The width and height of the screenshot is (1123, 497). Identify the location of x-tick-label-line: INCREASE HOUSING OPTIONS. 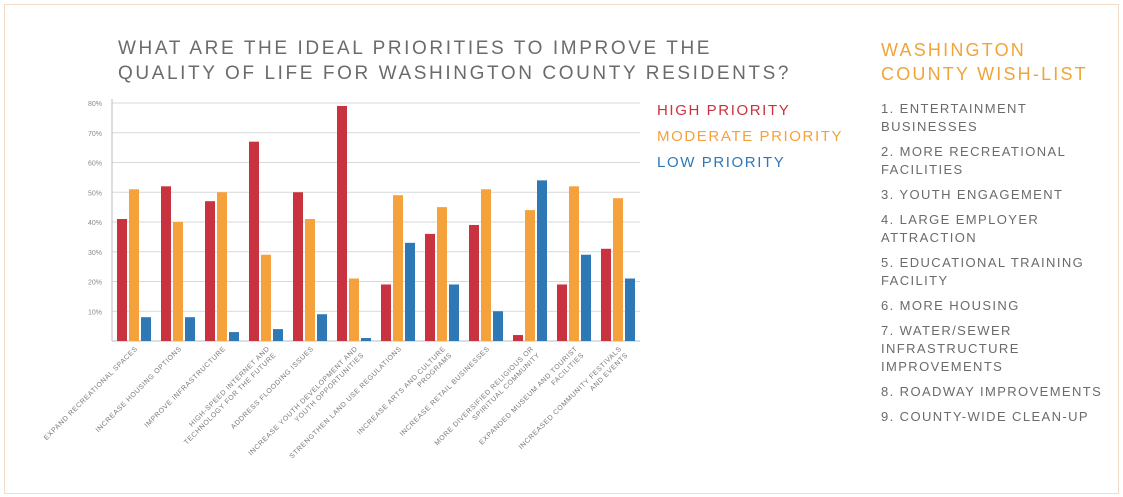
(139, 389).